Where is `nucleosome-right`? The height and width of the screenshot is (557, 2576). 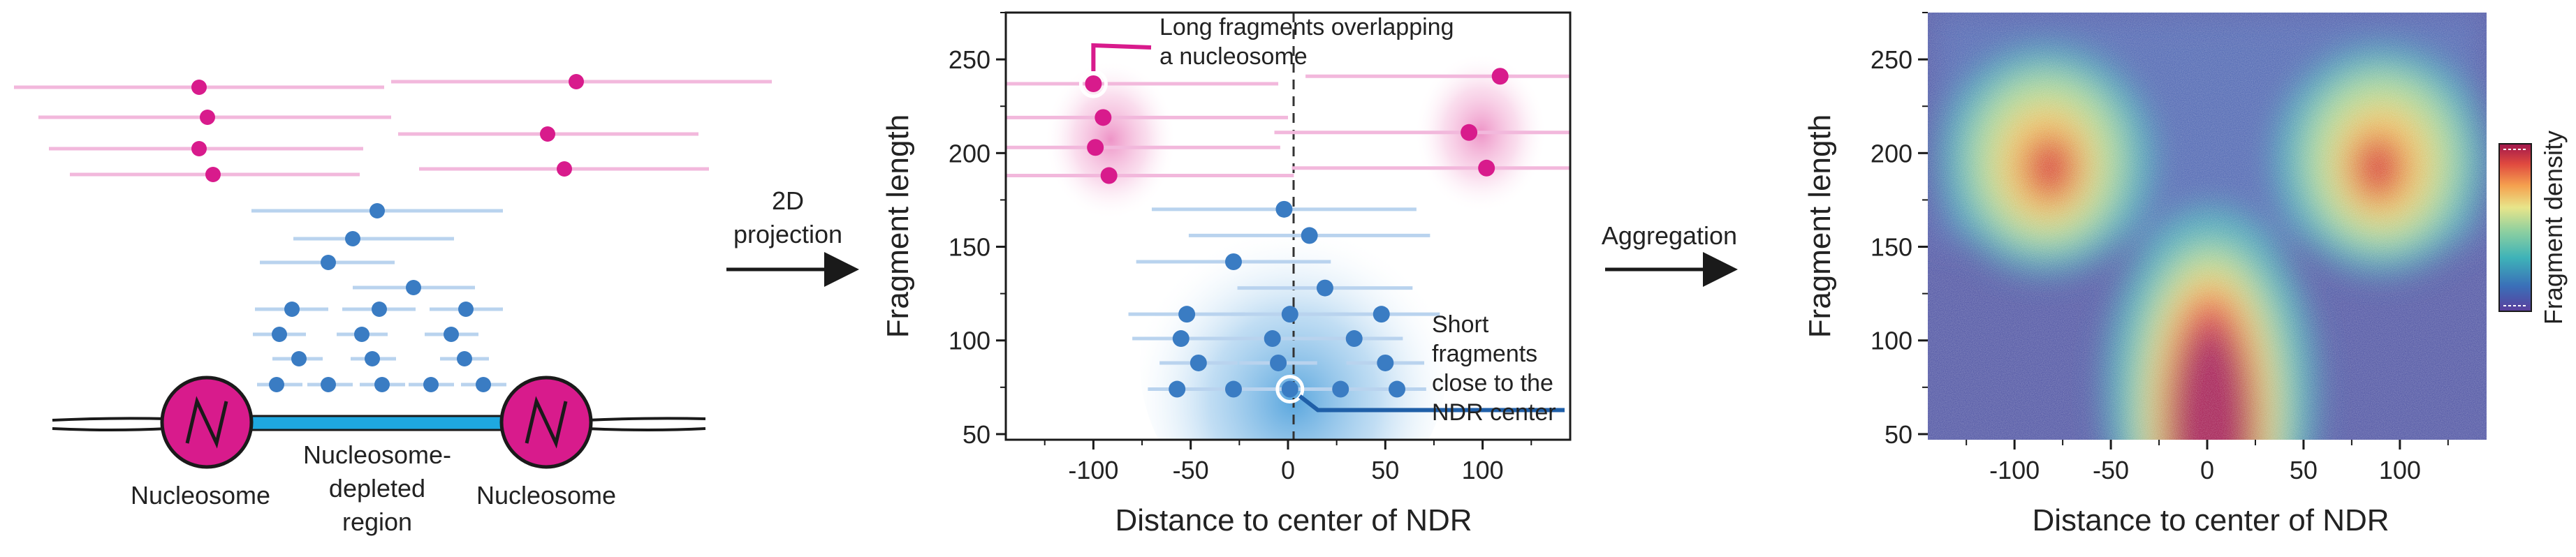
nucleosome-right is located at coordinates (546, 423).